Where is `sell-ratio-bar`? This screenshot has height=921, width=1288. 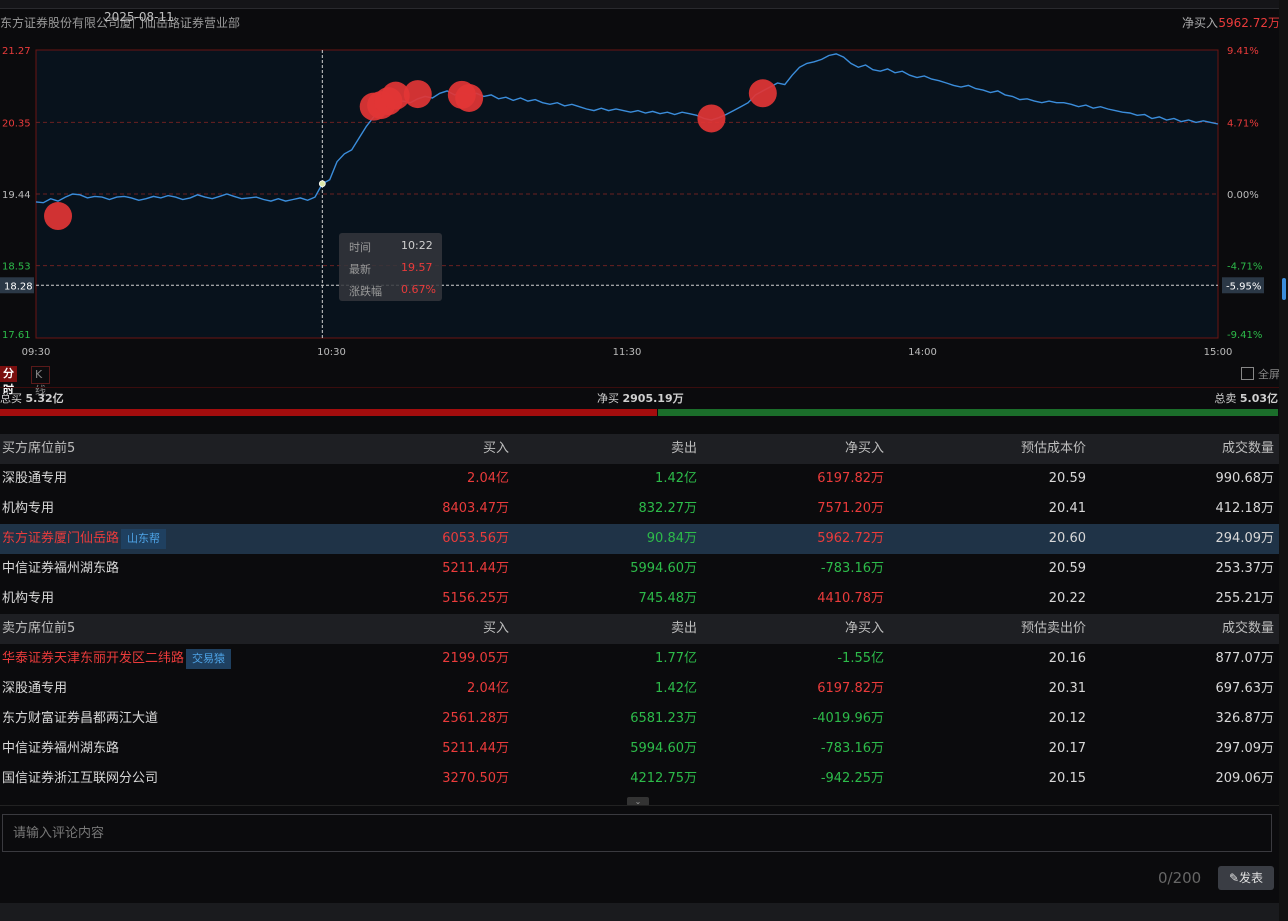
sell-ratio-bar is located at coordinates (968, 412).